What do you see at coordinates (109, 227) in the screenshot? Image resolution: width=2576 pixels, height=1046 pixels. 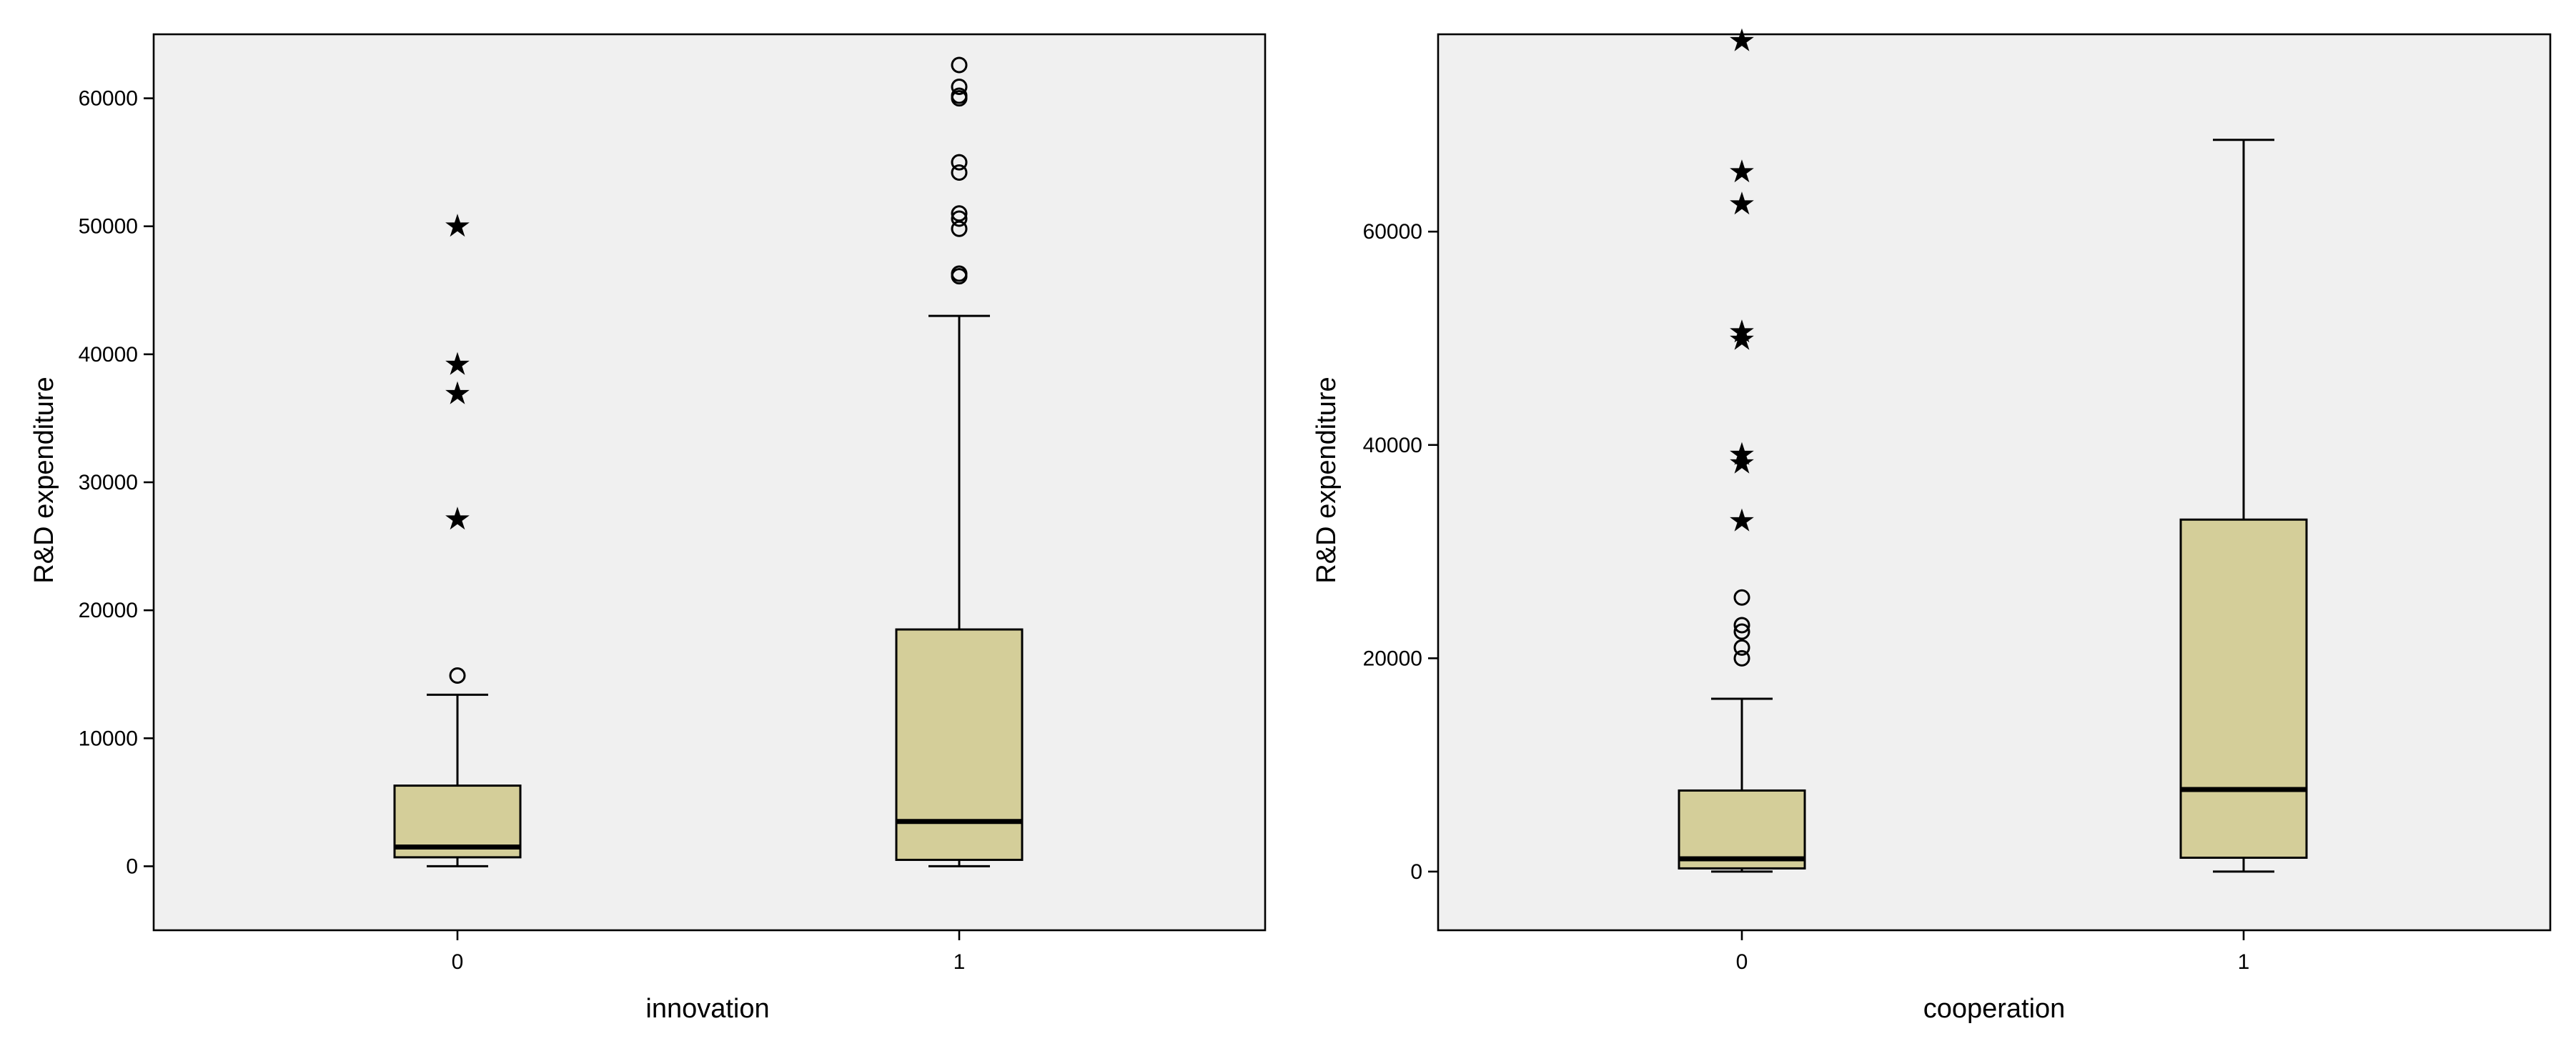 I see `left-y-tick-label: 50000` at bounding box center [109, 227].